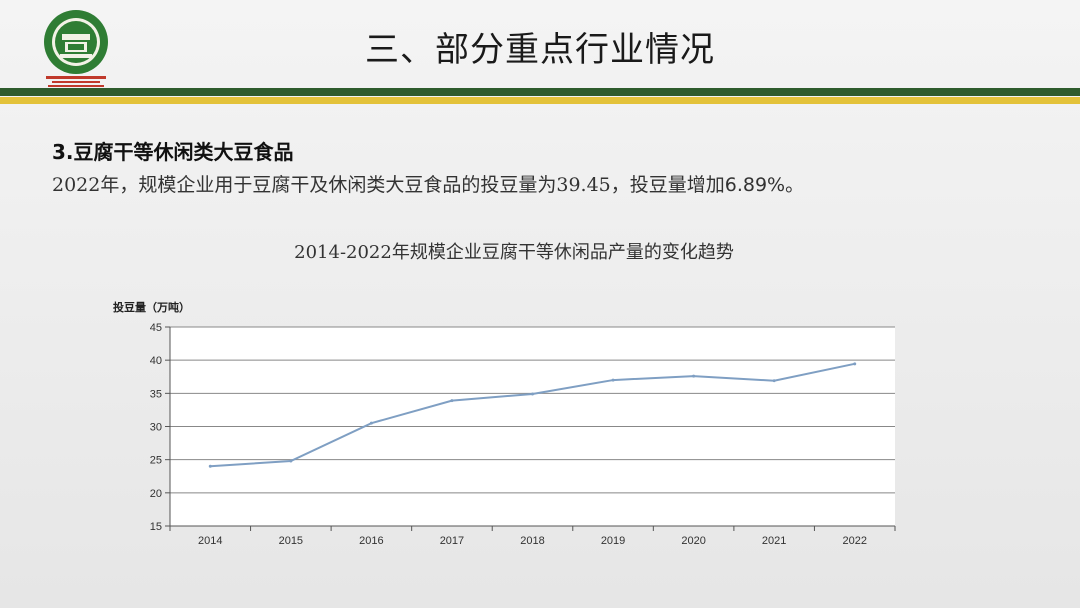 This screenshot has width=1080, height=608. Describe the element at coordinates (156, 494) in the screenshot. I see `y-tick-label: 20` at that location.